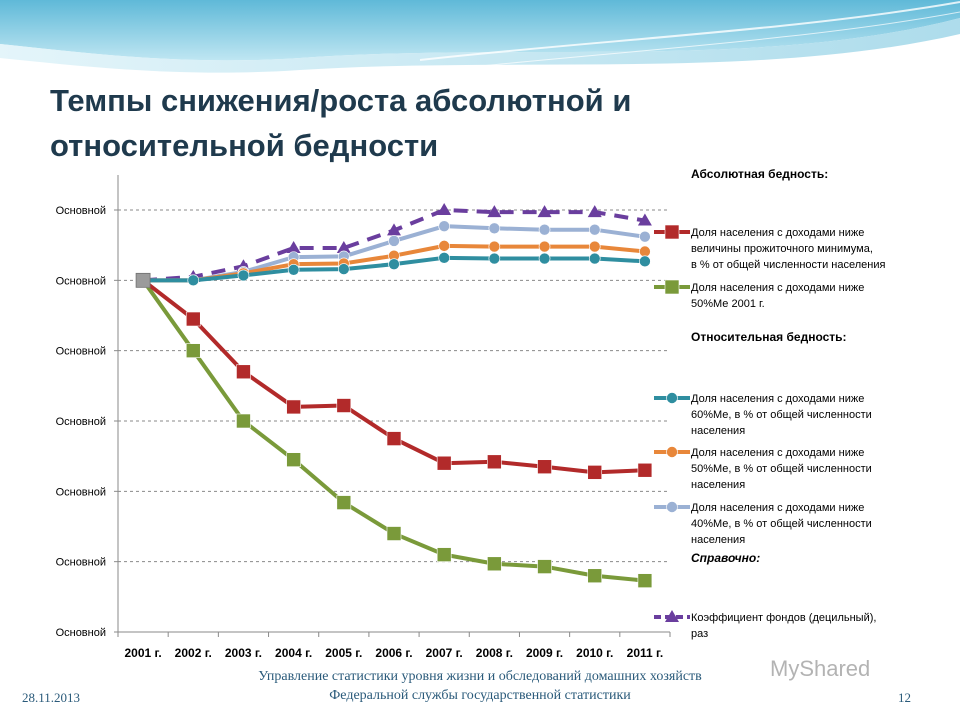 The image size is (960, 720). Describe the element at coordinates (777, 288) in the screenshot. I see `legend-label-half_median_2001: Доля населения с доходами ниже` at that location.